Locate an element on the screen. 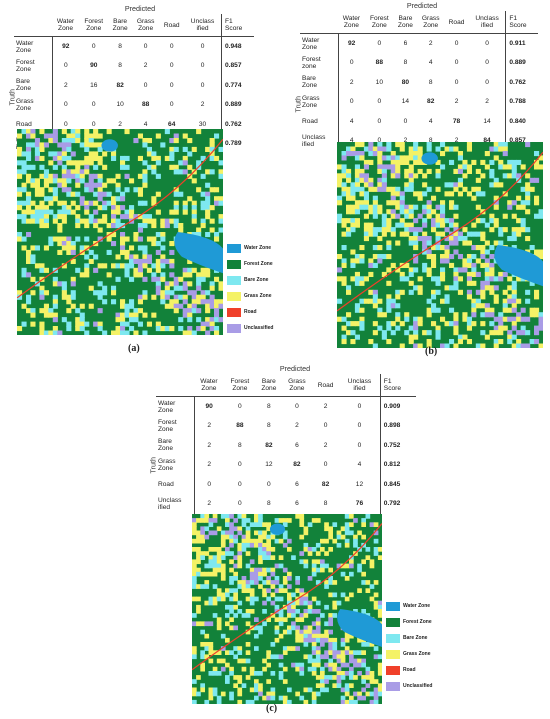 The image size is (550, 719). legend-item: Grass Zone is located at coordinates (409, 654).